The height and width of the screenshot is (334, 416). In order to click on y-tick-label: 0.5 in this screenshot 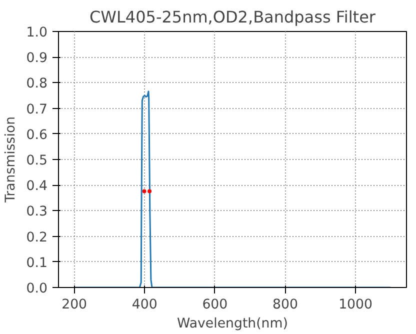, I will do `click(37, 161)`.